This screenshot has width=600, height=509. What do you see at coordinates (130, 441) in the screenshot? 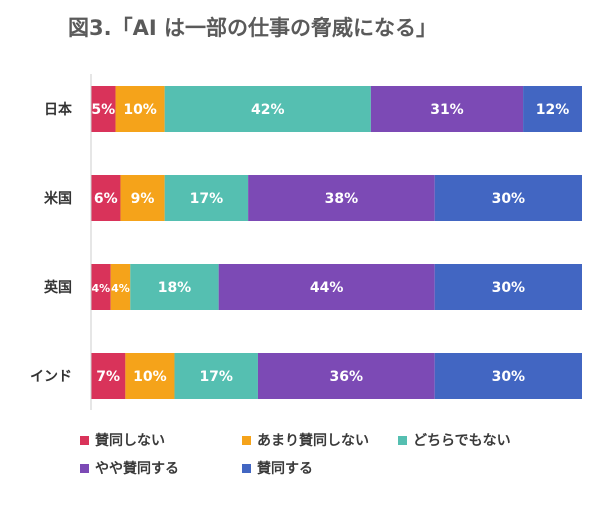
I see `legend-label: 賛同しない` at bounding box center [130, 441].